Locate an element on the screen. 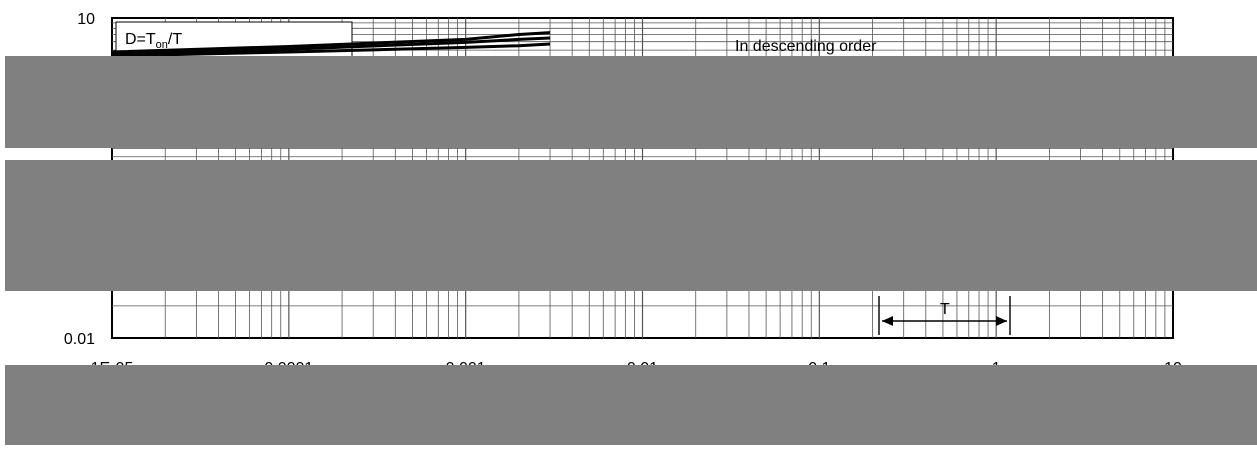  period-indicator: T is located at coordinates (944, 315).